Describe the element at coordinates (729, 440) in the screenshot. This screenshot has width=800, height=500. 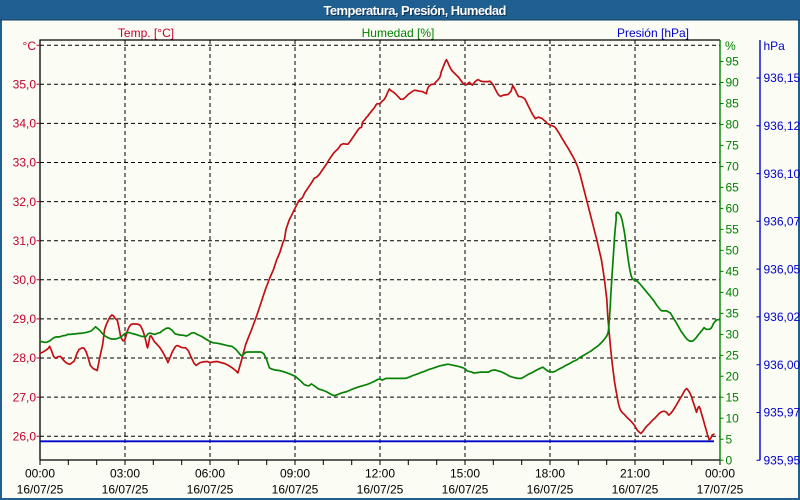
I see `svg-text: 5` at that location.